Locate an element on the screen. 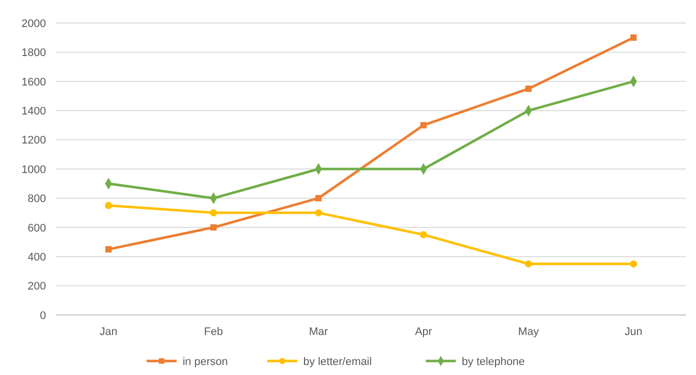 This screenshot has height=375, width=696. y-tick-label: 400 is located at coordinates (37, 257).